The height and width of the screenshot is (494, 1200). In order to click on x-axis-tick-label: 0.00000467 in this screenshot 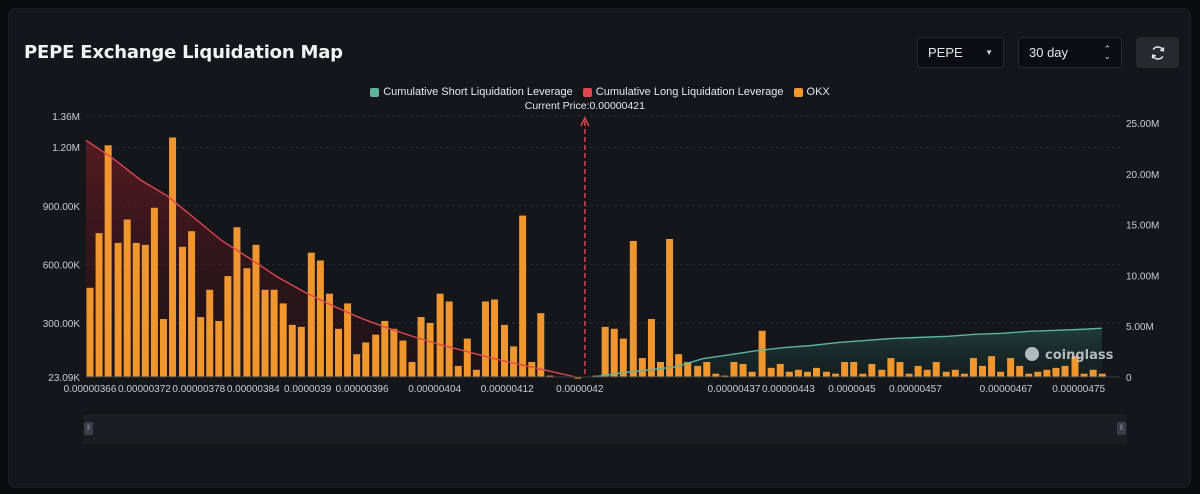, I will do `click(1006, 389)`.